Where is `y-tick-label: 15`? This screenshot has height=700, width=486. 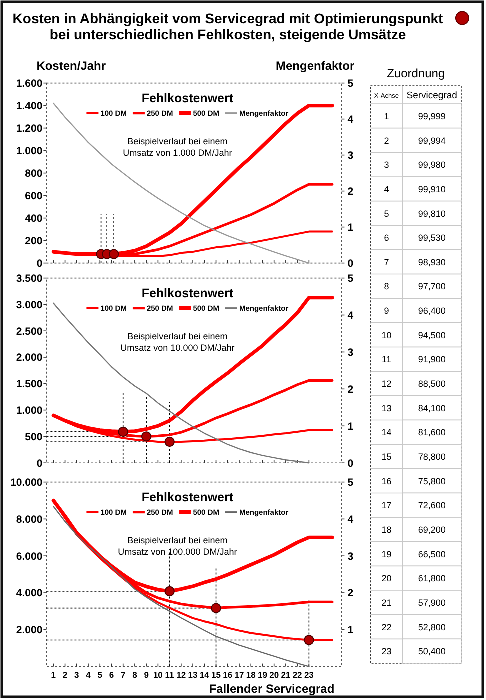 y-tick-label: 15 is located at coordinates (387, 457).